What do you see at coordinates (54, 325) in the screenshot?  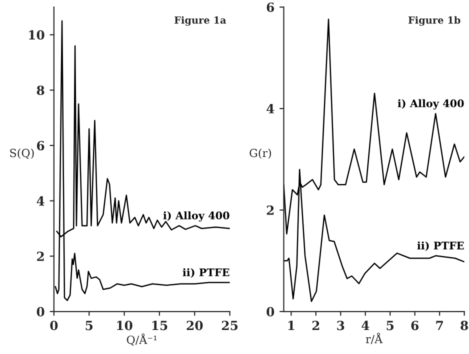 I see `x-tick-label: 0` at bounding box center [54, 325].